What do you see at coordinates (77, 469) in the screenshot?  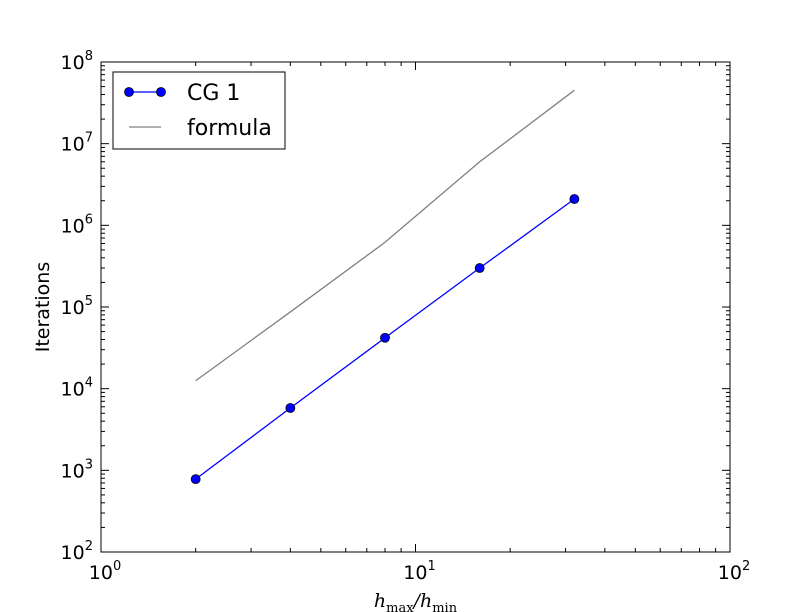 I see `y-tick-label: 10³` at bounding box center [77, 469].